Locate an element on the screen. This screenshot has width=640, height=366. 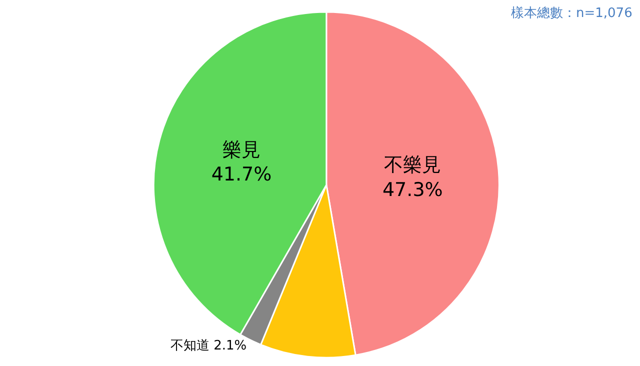
text: 樣本總數：n=1,076 is located at coordinates (571, 13).